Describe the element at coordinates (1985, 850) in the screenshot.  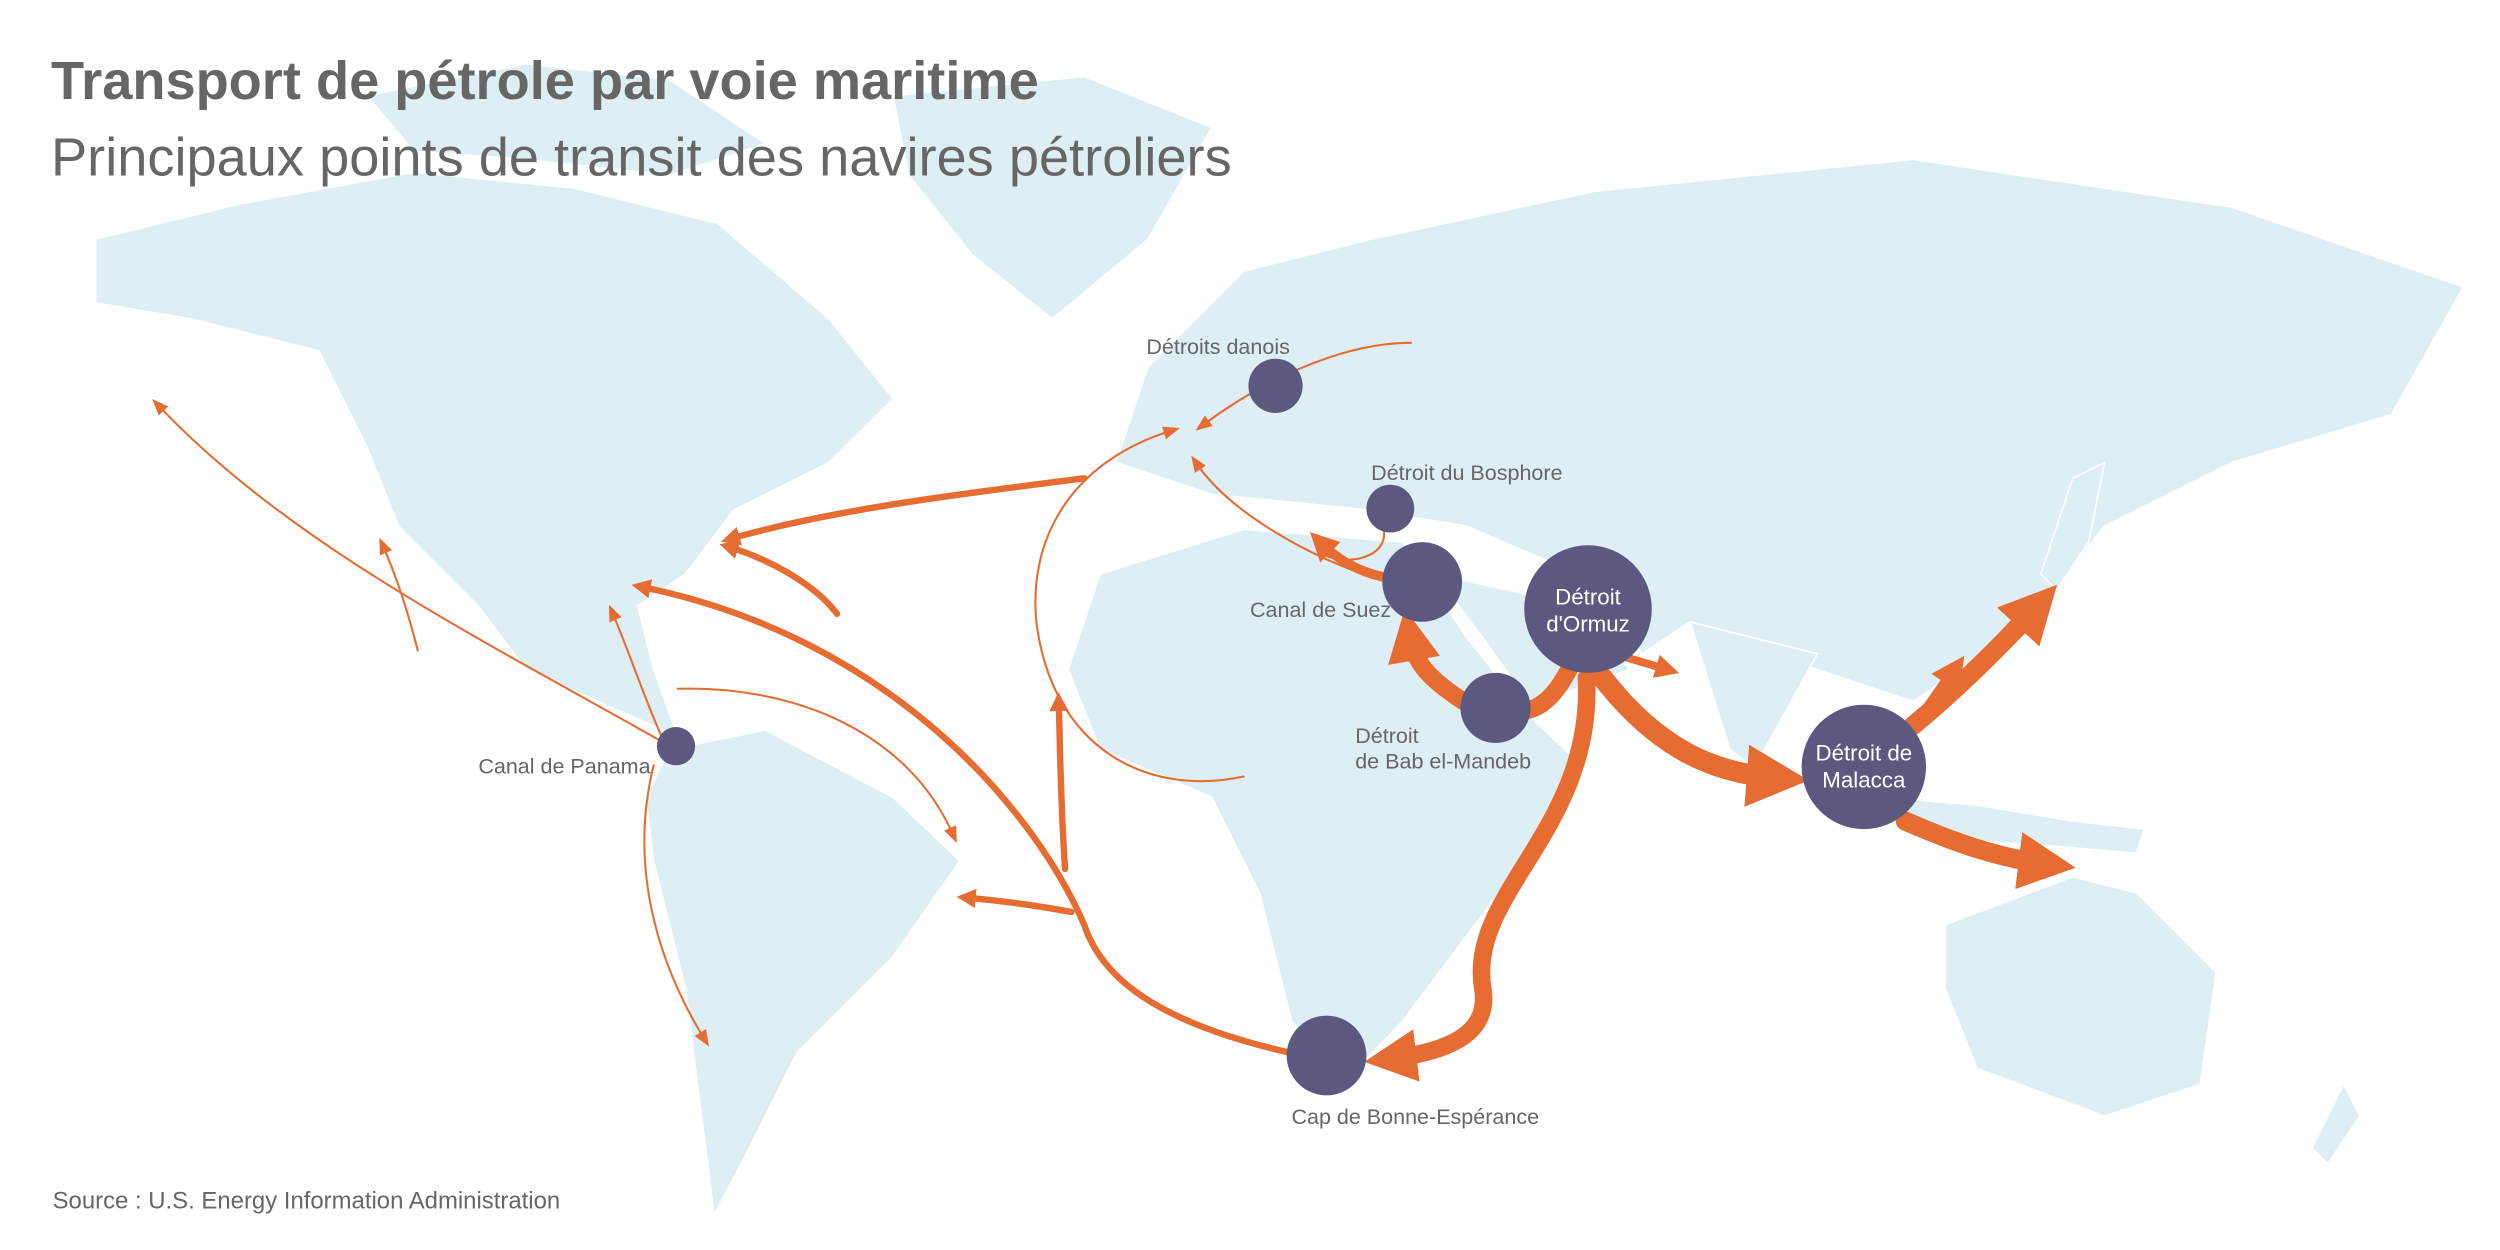
I see `route-malacca-australia` at that location.